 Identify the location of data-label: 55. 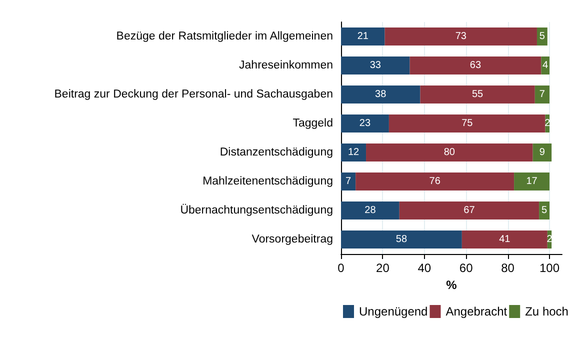
(478, 94).